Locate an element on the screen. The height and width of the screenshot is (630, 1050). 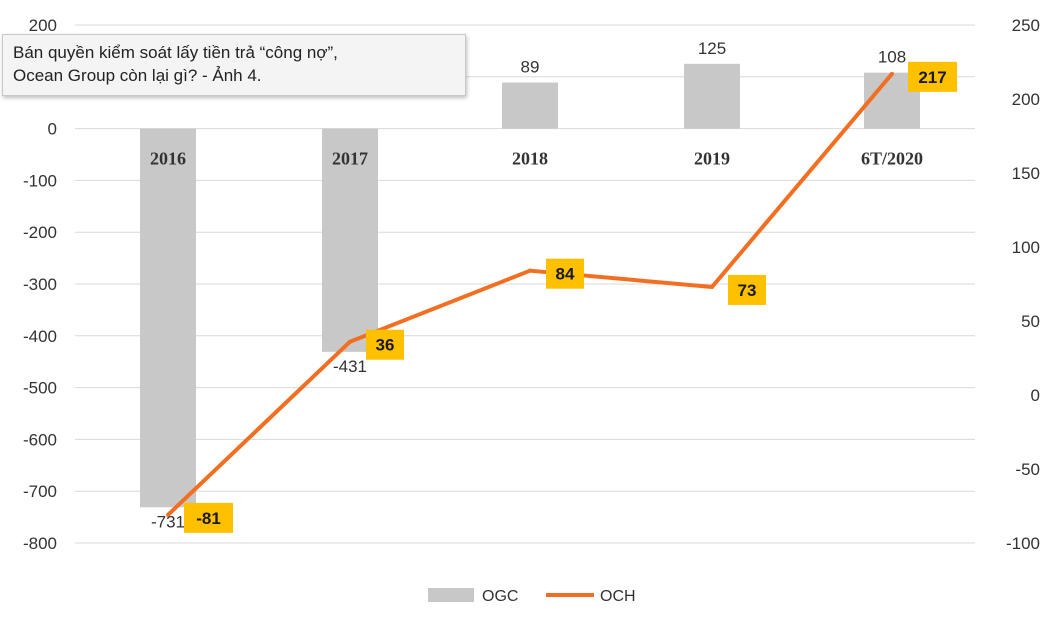
category-labels: 2016 2017 2018 2019 6T/2020 is located at coordinates (536, 159).